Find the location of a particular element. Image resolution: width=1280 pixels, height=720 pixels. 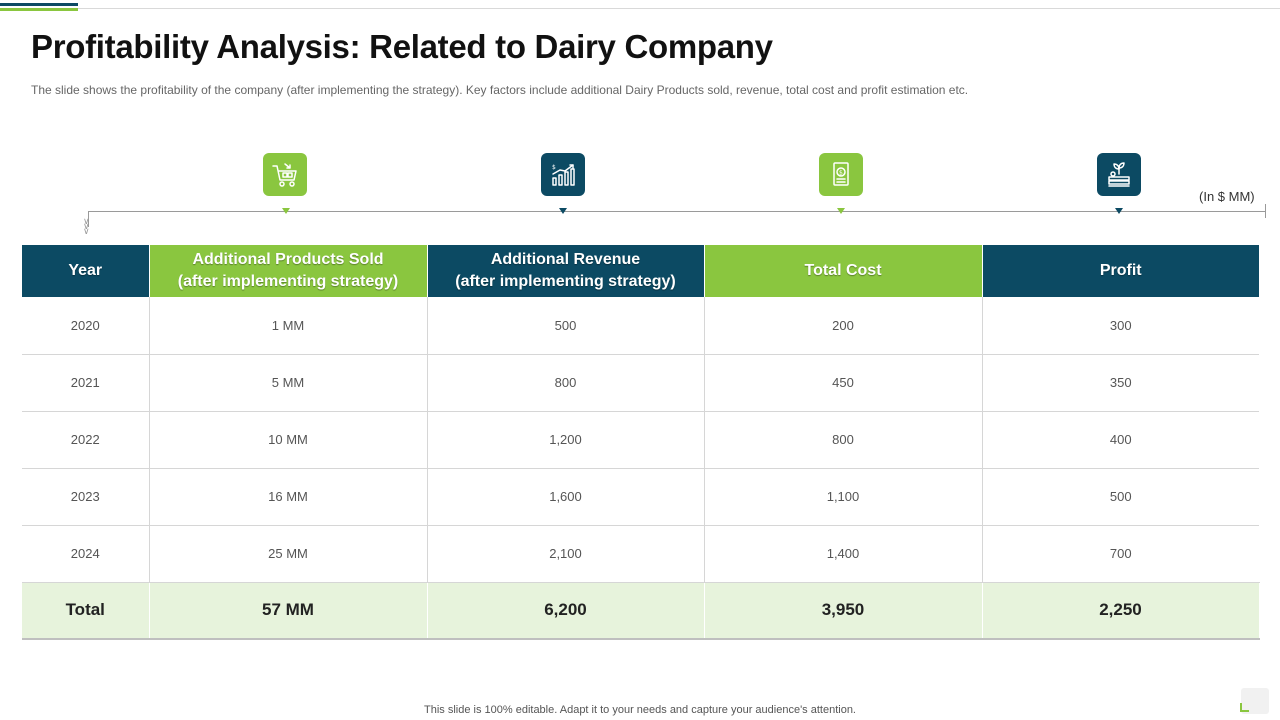

cell-profit: 400 is located at coordinates (1120, 440).